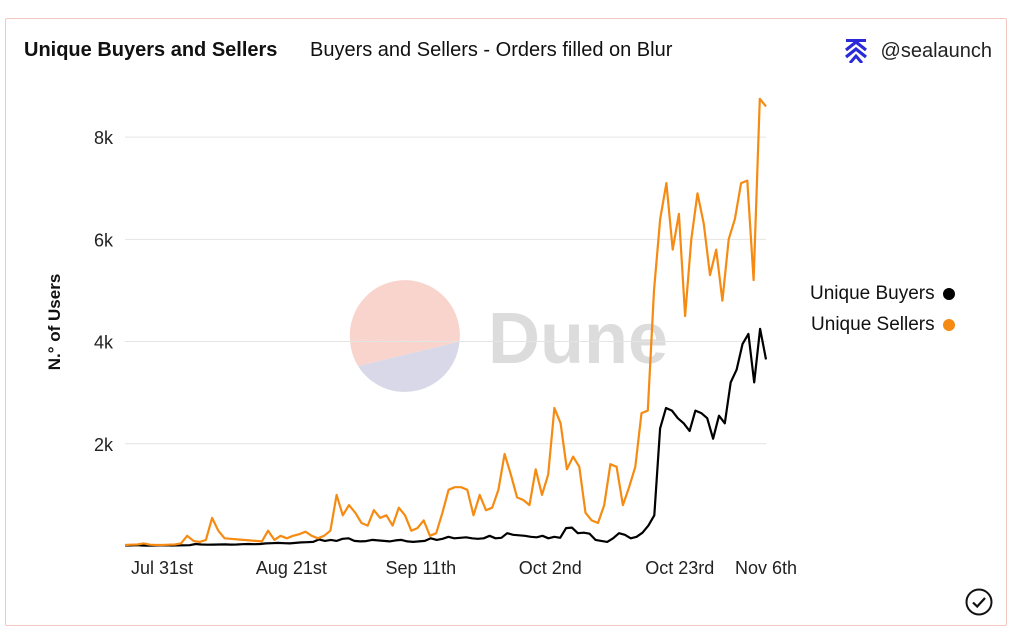 Image resolution: width=1020 pixels, height=636 pixels. What do you see at coordinates (979, 602) in the screenshot?
I see `verified-check-icon` at bounding box center [979, 602].